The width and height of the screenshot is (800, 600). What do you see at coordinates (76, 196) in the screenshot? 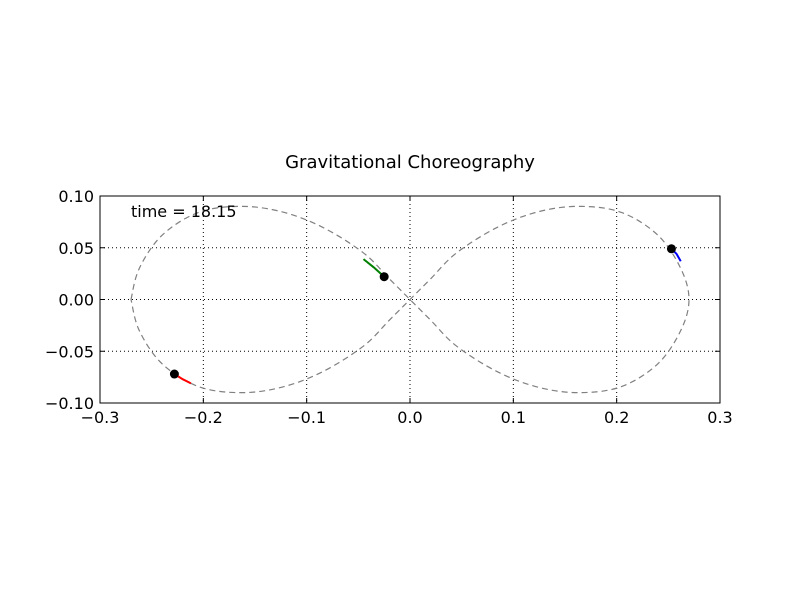
I see `y-tick-label: 0.10` at bounding box center [76, 196].